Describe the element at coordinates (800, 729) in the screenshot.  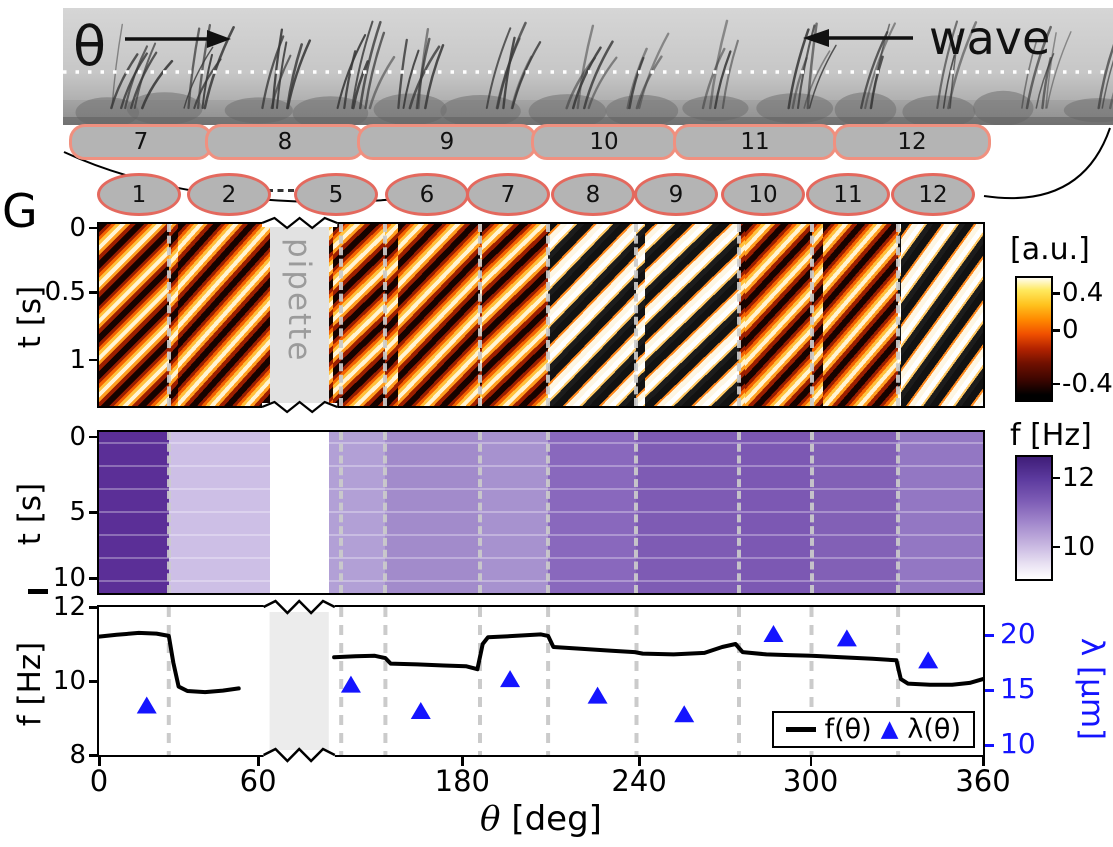
I see `legend-line-sample` at that location.